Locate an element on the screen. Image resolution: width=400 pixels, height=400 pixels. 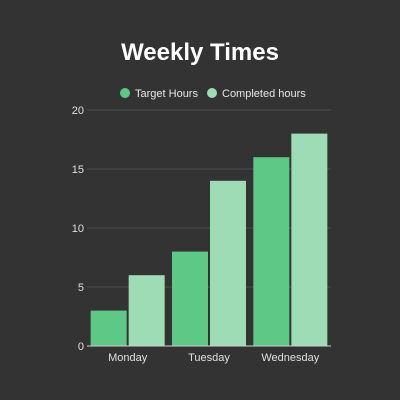
legend-swatch-target-hours is located at coordinates (125, 93).